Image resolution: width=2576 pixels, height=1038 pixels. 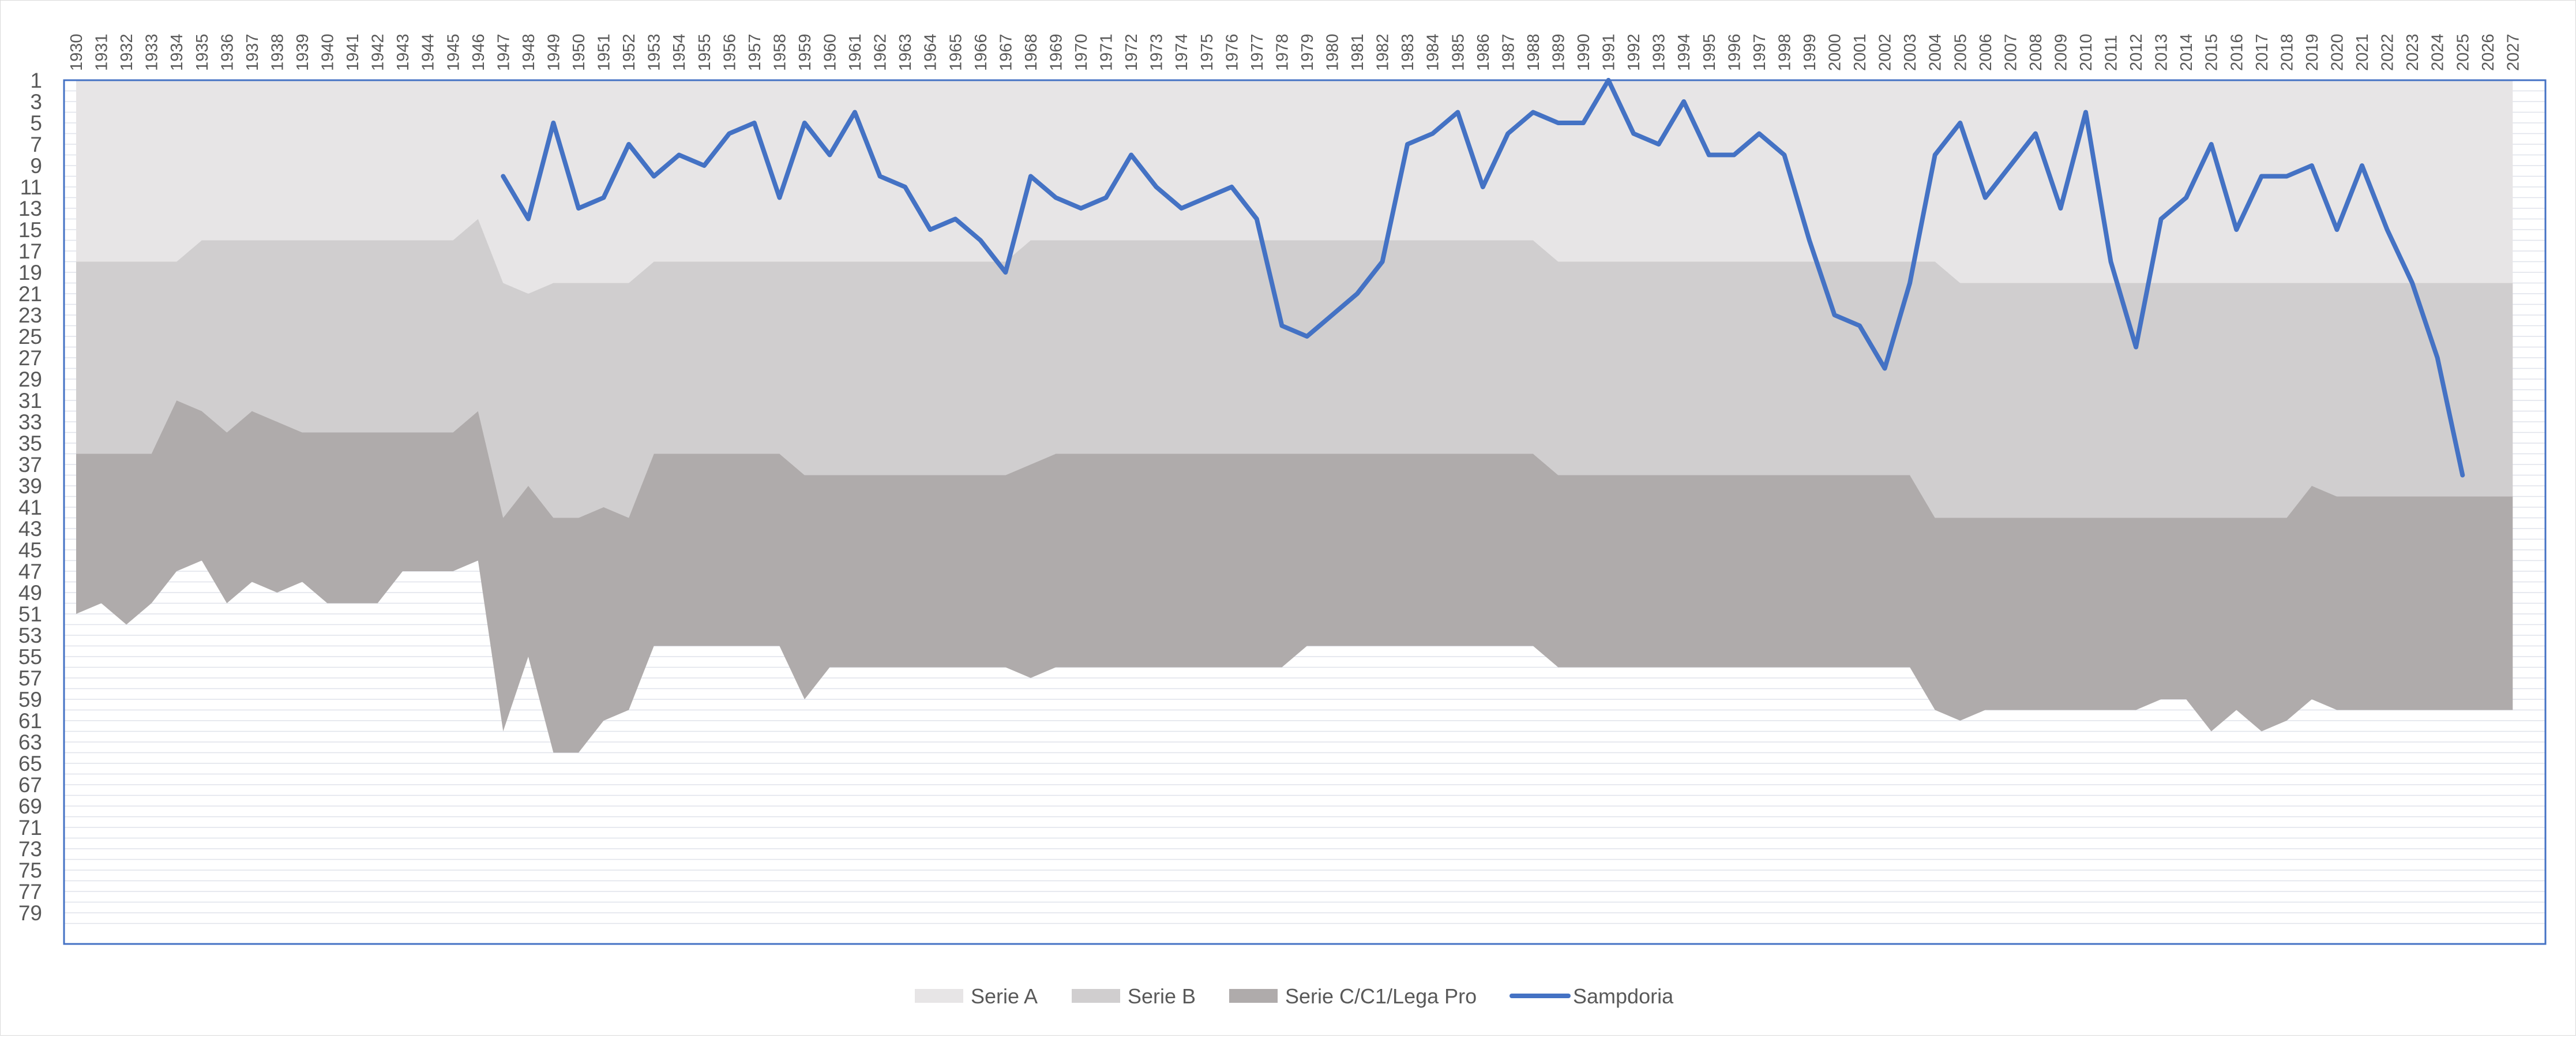 What do you see at coordinates (30, 763) in the screenshot?
I see `y-tick-label: 65` at bounding box center [30, 763].